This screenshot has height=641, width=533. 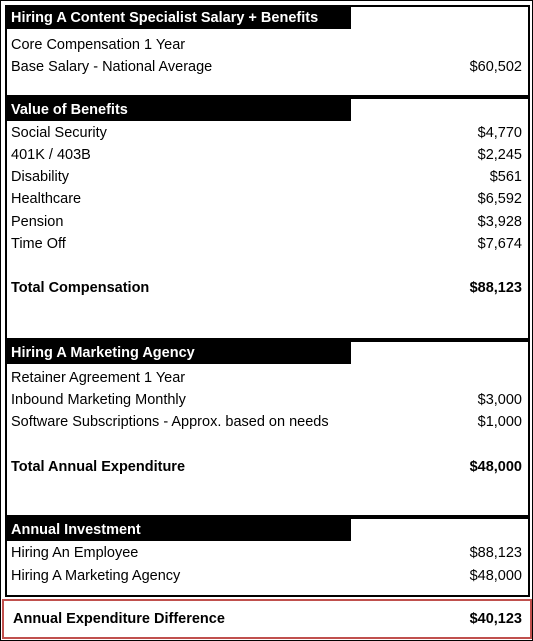 What do you see at coordinates (267, 222) in the screenshot?
I see `table-row: Pension $3,928` at bounding box center [267, 222].